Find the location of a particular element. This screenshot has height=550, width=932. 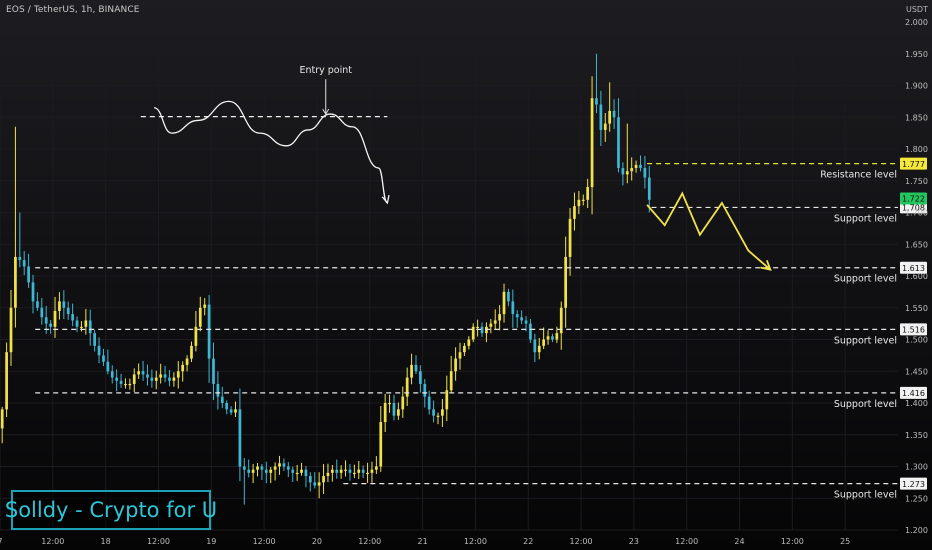

entry-arrowhead is located at coordinates (326, 112).